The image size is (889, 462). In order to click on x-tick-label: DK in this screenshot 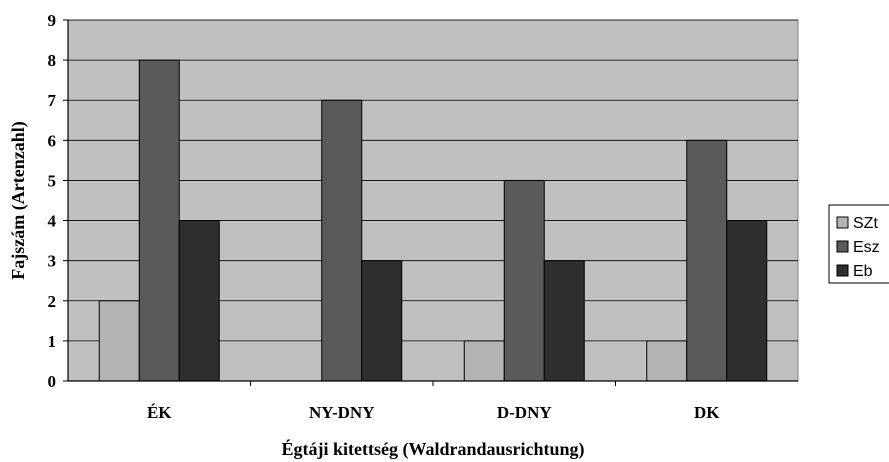, I will do `click(707, 412)`.